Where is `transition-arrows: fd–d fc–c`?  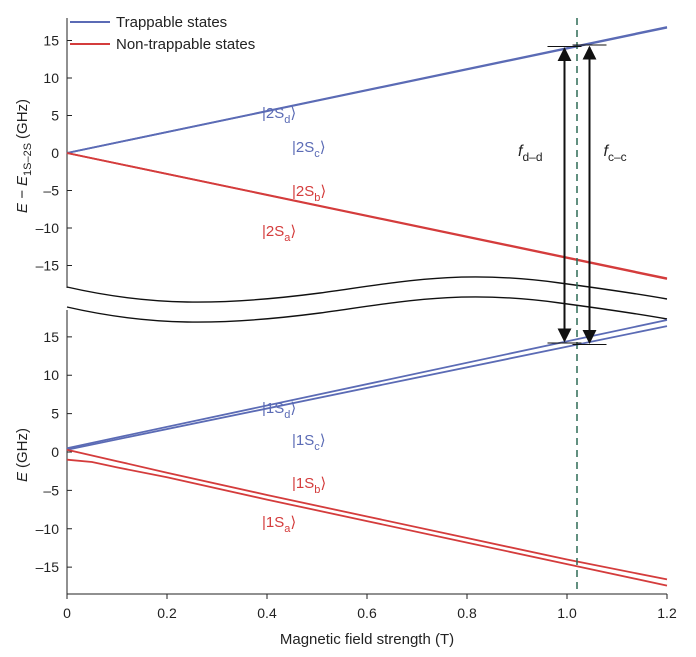 transition-arrows: fd–d fc–c is located at coordinates (572, 195).